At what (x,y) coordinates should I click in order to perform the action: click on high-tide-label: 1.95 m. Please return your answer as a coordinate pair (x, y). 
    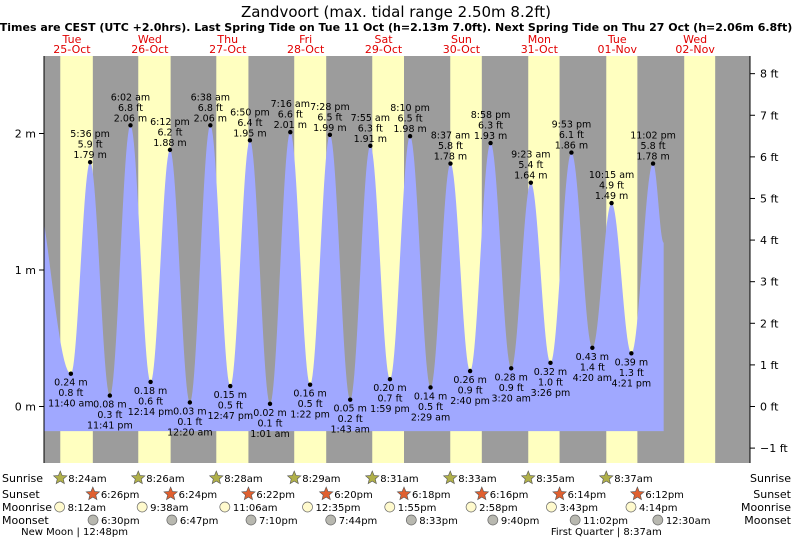
    Looking at the image, I should click on (249, 133).